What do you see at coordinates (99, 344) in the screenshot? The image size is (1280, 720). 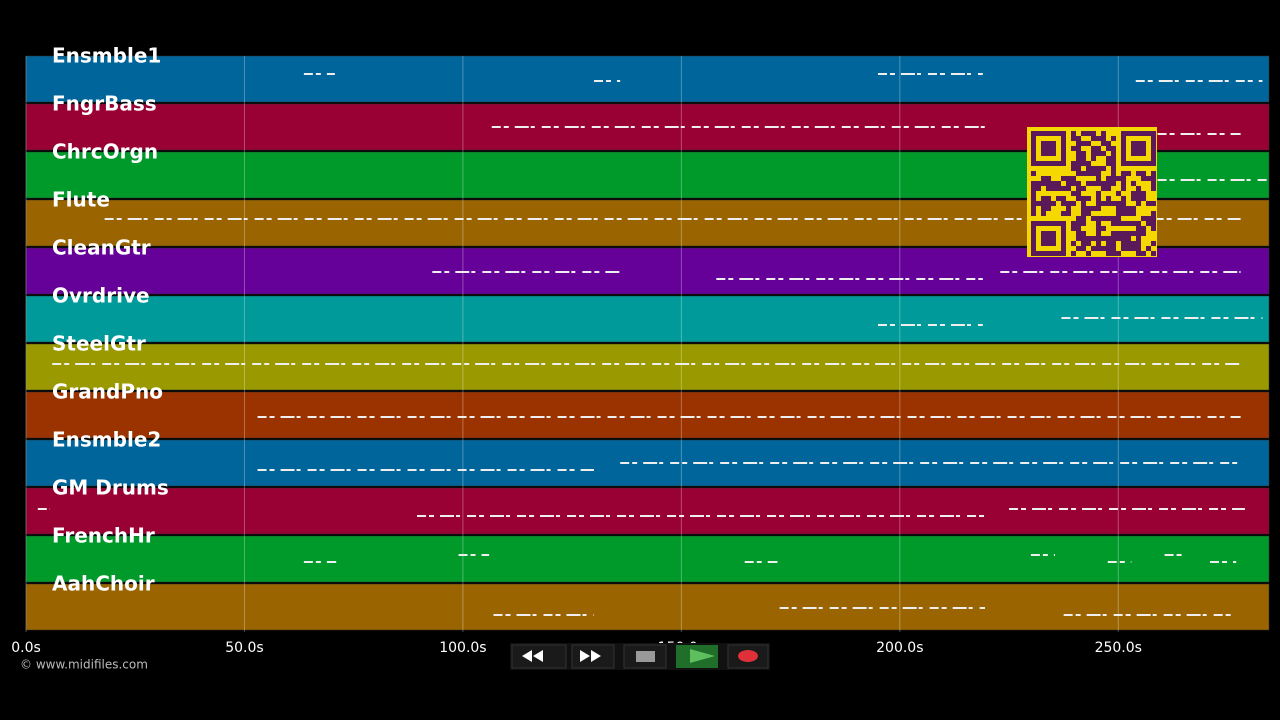 I see `track-name: SteelGtr` at bounding box center [99, 344].